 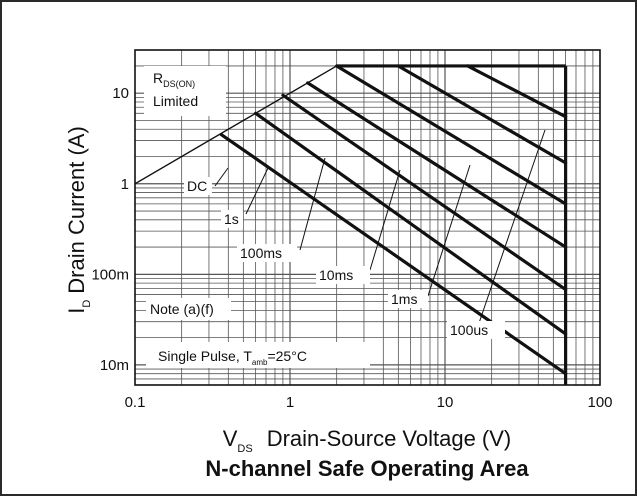 I want to click on curve-label-dc: DC, so click(x=197, y=186).